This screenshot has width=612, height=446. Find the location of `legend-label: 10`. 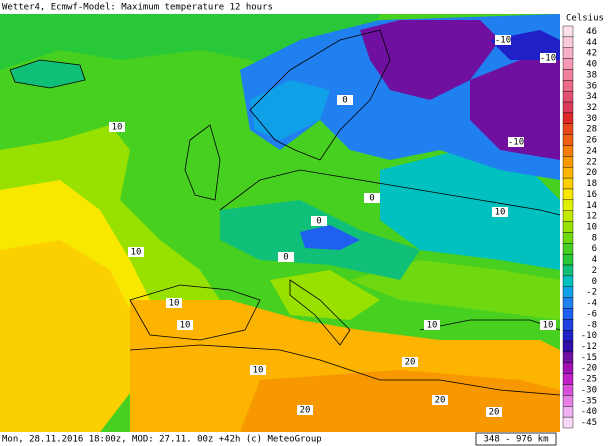

legend-label: 10 is located at coordinates (591, 228).